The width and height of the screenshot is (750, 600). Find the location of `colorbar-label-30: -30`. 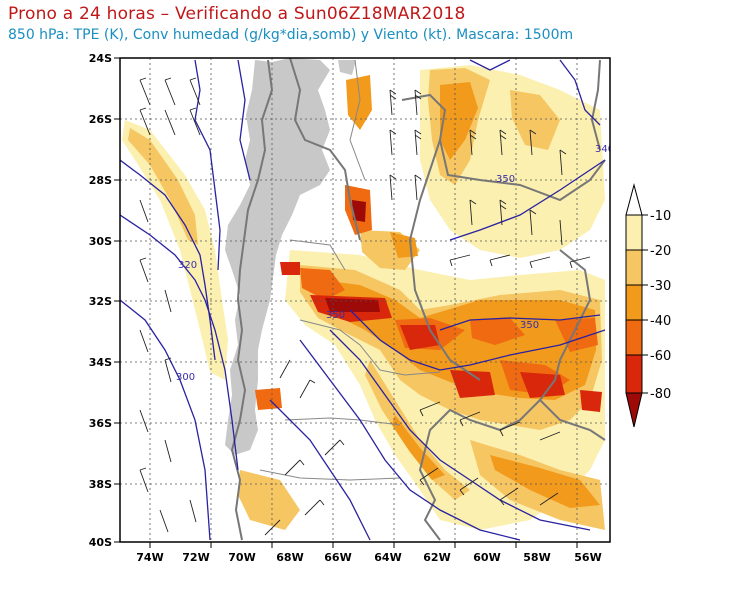

colorbar-label-30: -30 is located at coordinates (660, 286).